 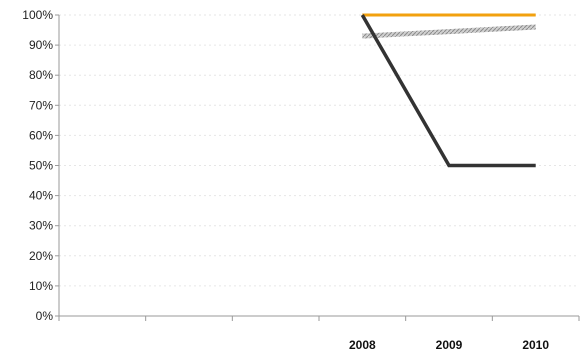 What do you see at coordinates (41, 286) in the screenshot?
I see `y-tick-label: 10%` at bounding box center [41, 286].